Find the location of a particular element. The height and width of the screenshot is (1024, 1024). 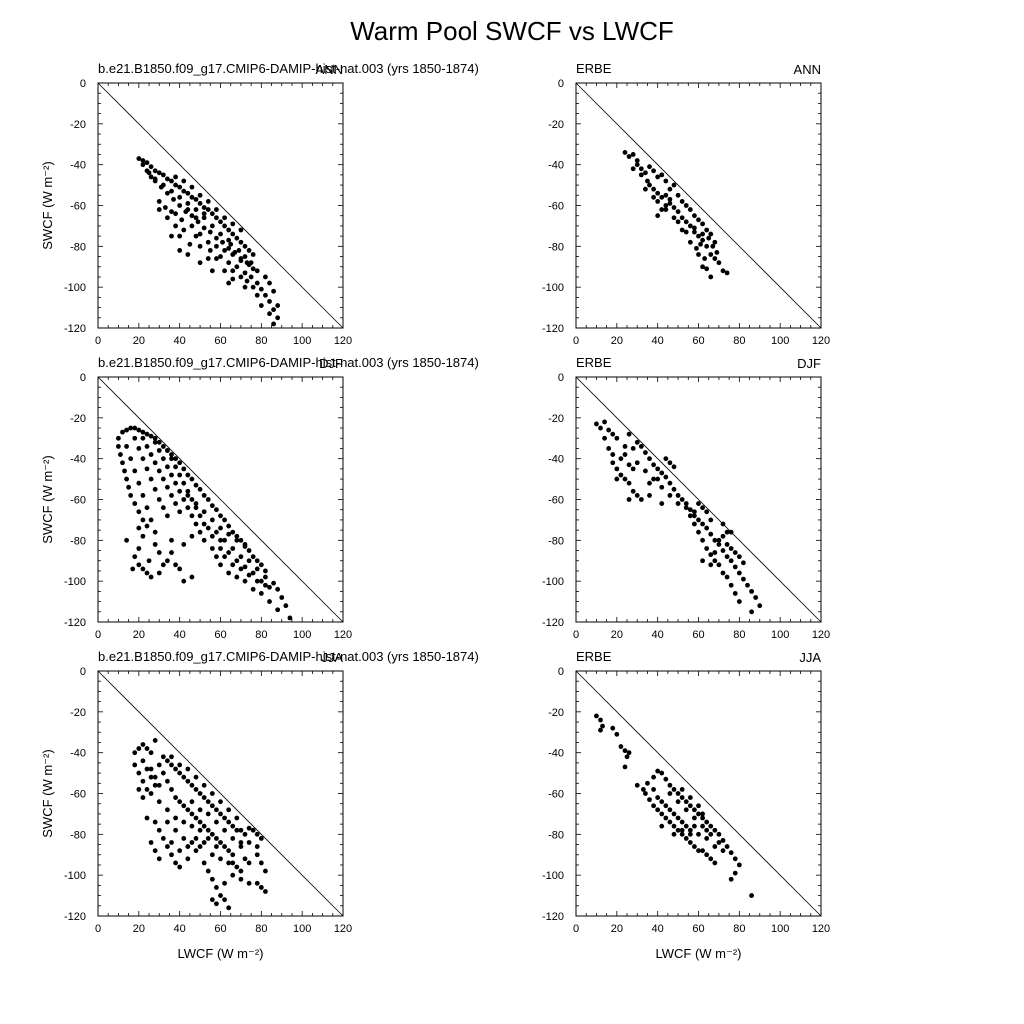

y-tick-label: -60 is located at coordinates (78, 795).